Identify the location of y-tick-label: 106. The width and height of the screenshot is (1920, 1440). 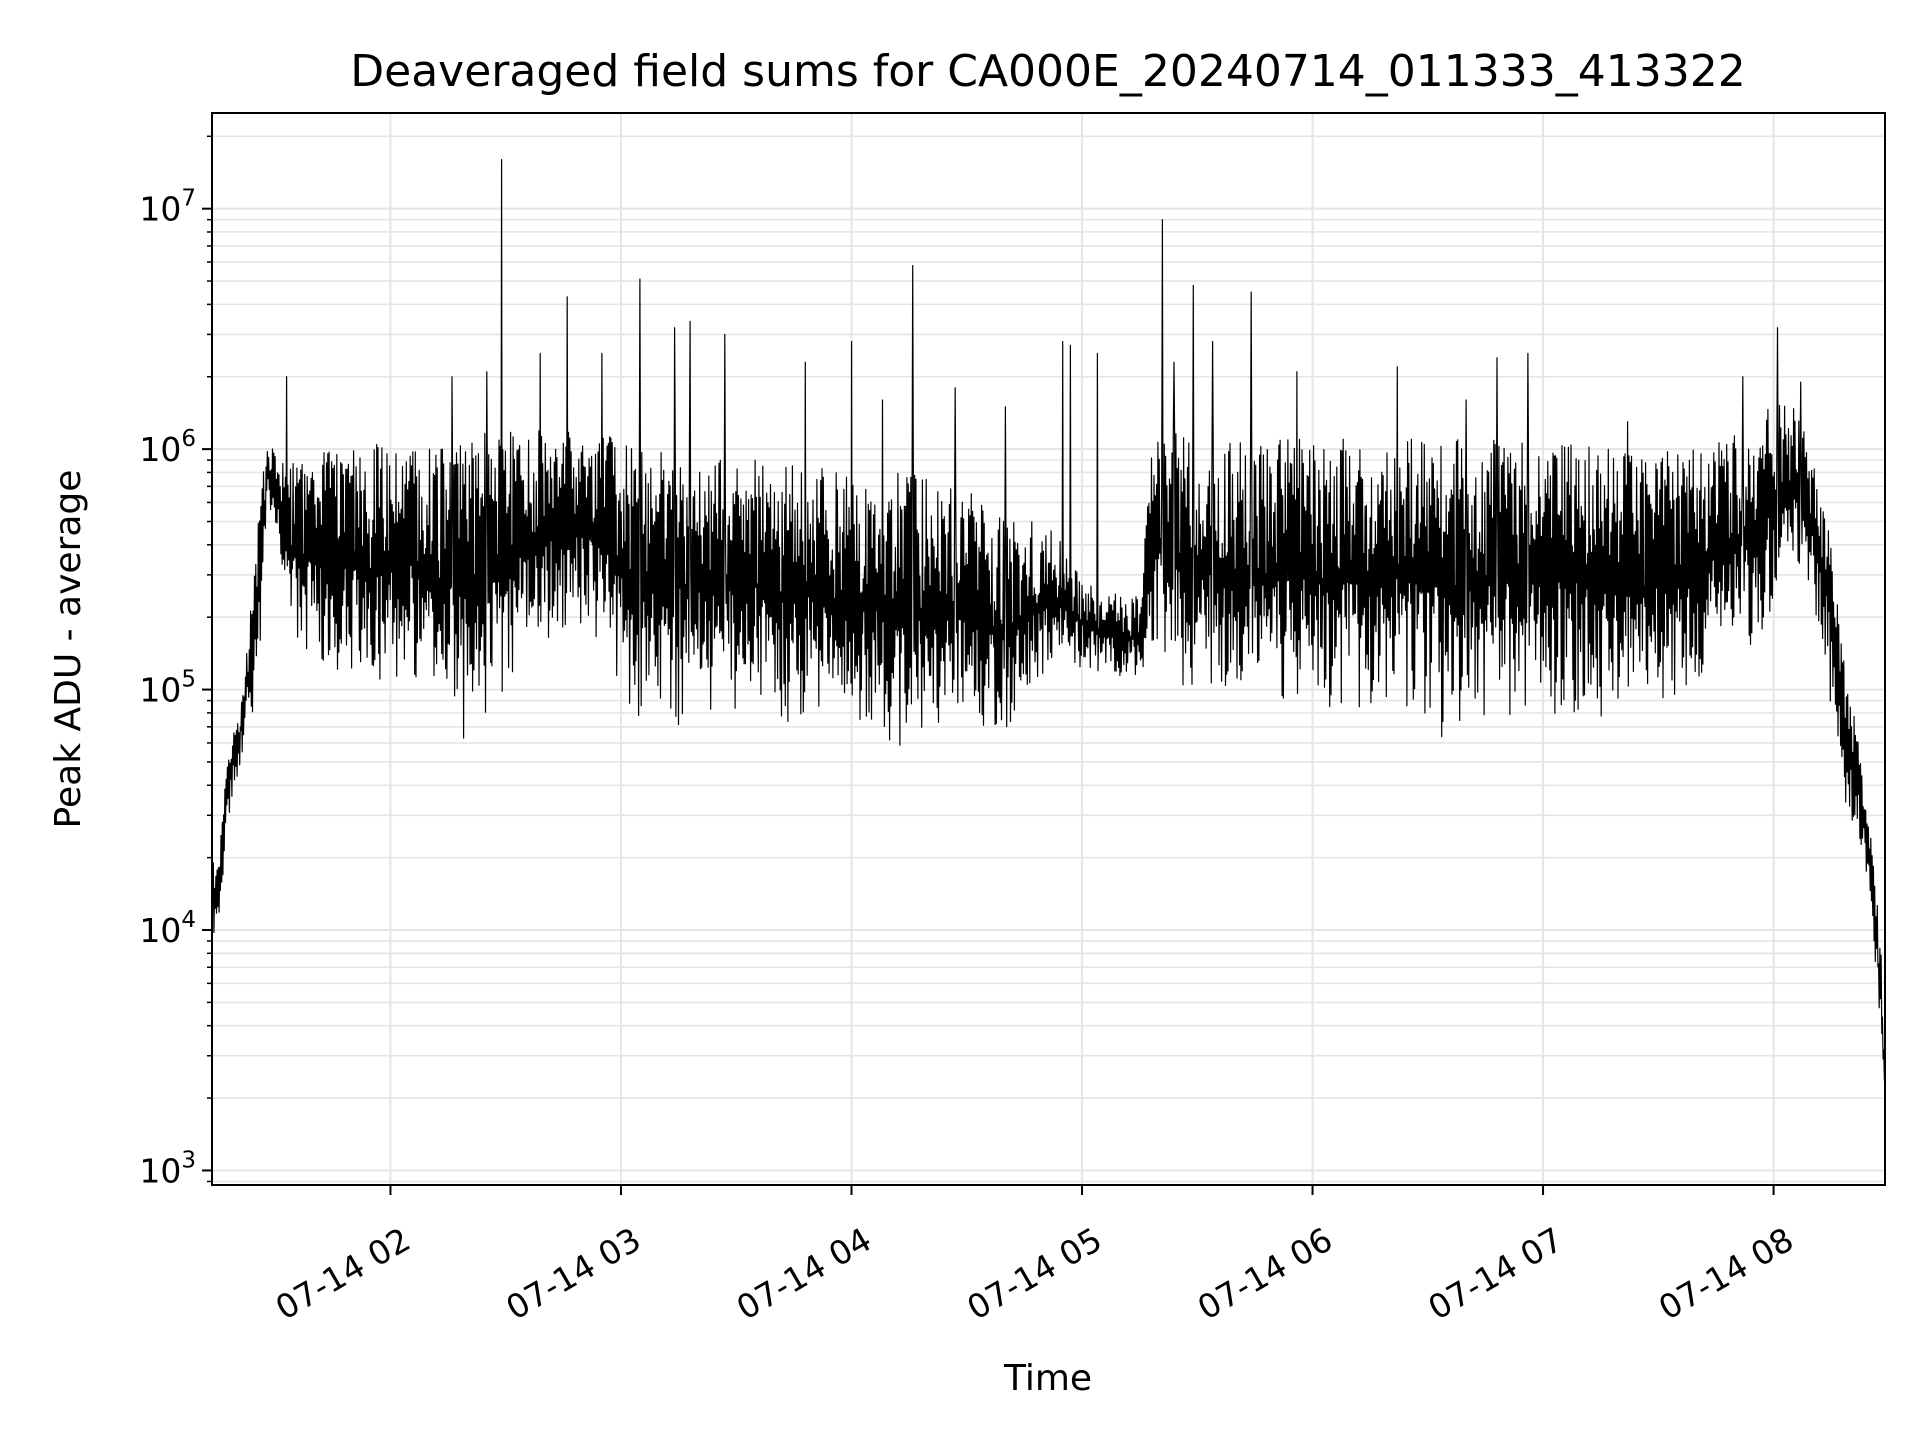
(167, 447).